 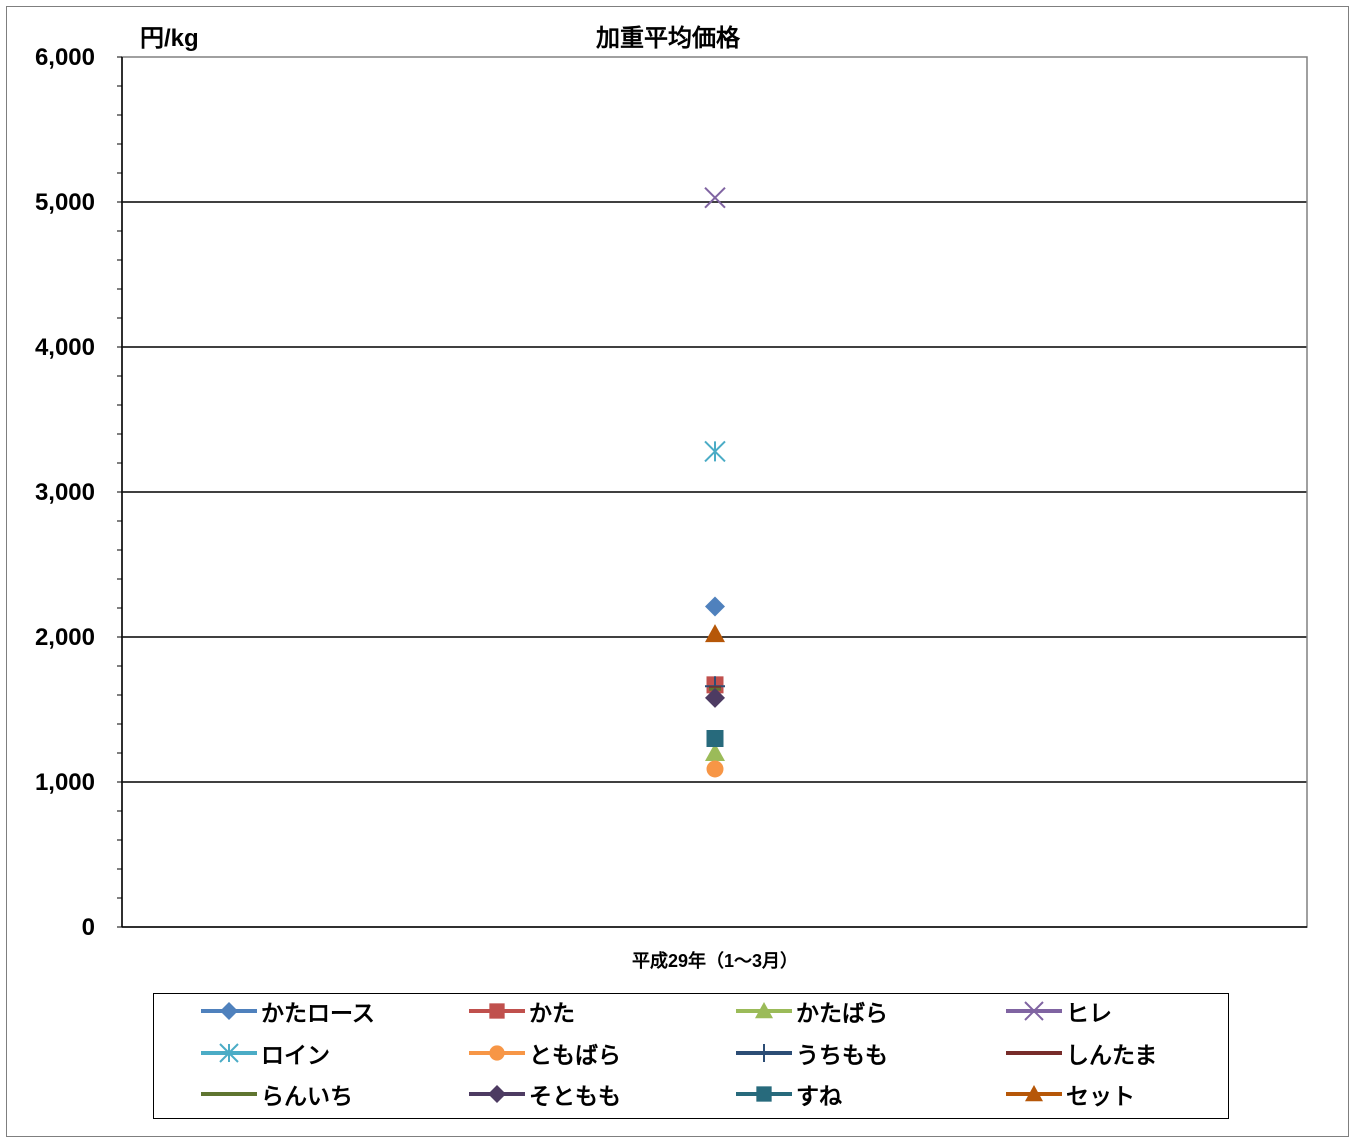 I want to click on legend-item: セット, so click(x=1069, y=1094).